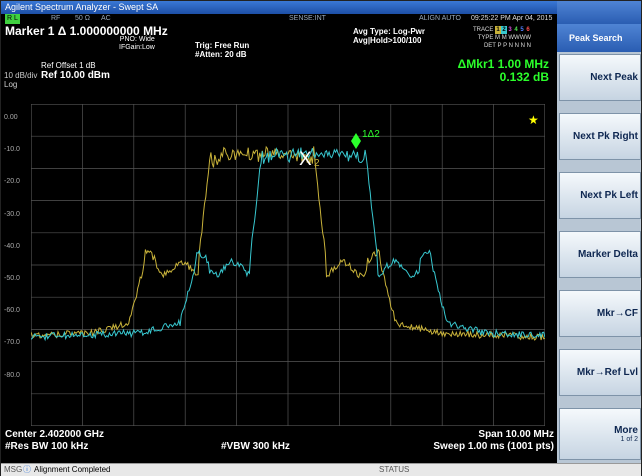  I want to click on scale-per-div: 10 dB/div, so click(21, 75).